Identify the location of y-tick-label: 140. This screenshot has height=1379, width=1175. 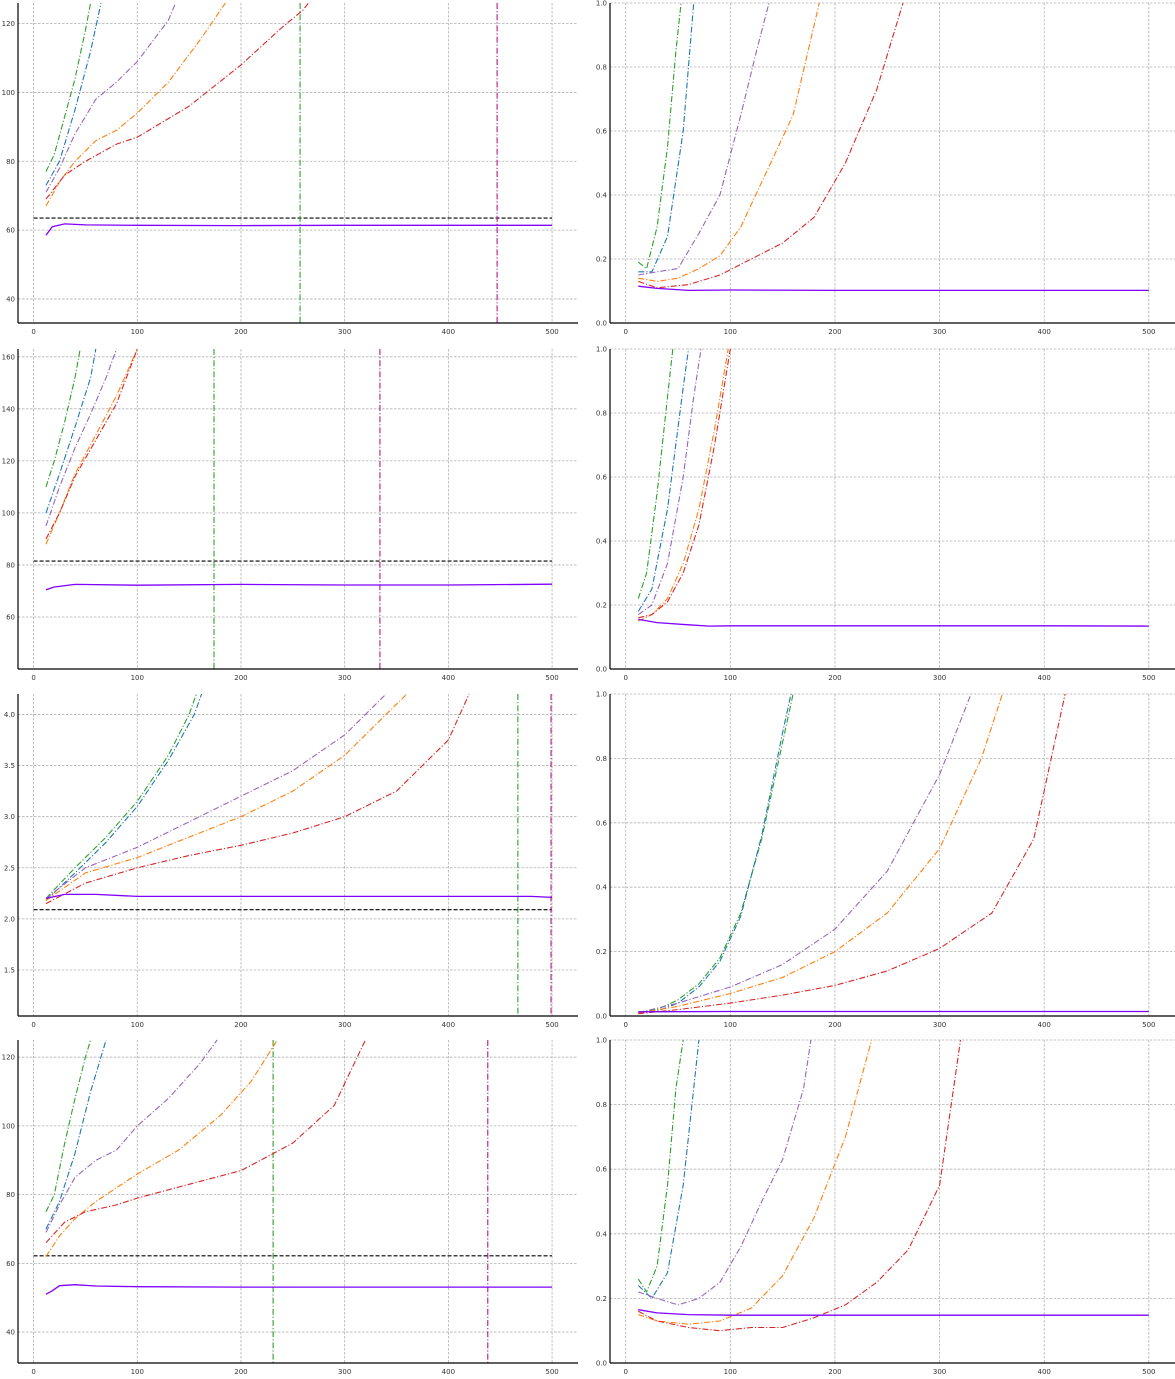
(8, 409).